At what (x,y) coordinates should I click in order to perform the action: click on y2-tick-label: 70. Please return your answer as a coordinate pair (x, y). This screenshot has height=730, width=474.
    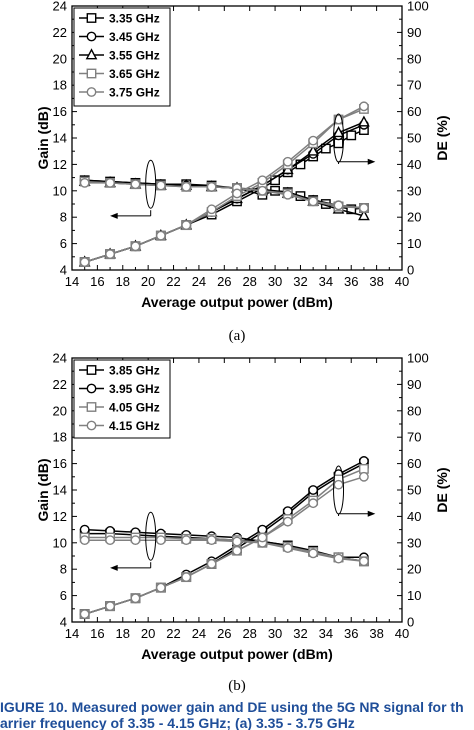
    Looking at the image, I should click on (414, 437).